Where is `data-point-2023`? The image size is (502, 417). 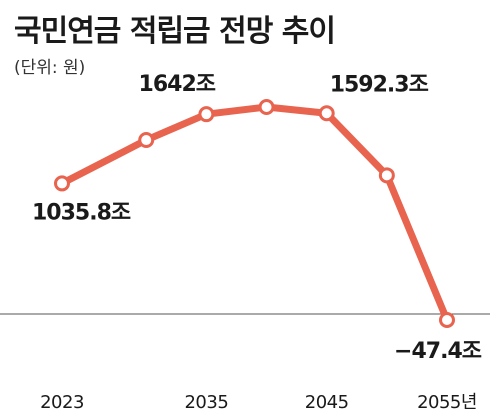 data-point-2023 is located at coordinates (62, 183).